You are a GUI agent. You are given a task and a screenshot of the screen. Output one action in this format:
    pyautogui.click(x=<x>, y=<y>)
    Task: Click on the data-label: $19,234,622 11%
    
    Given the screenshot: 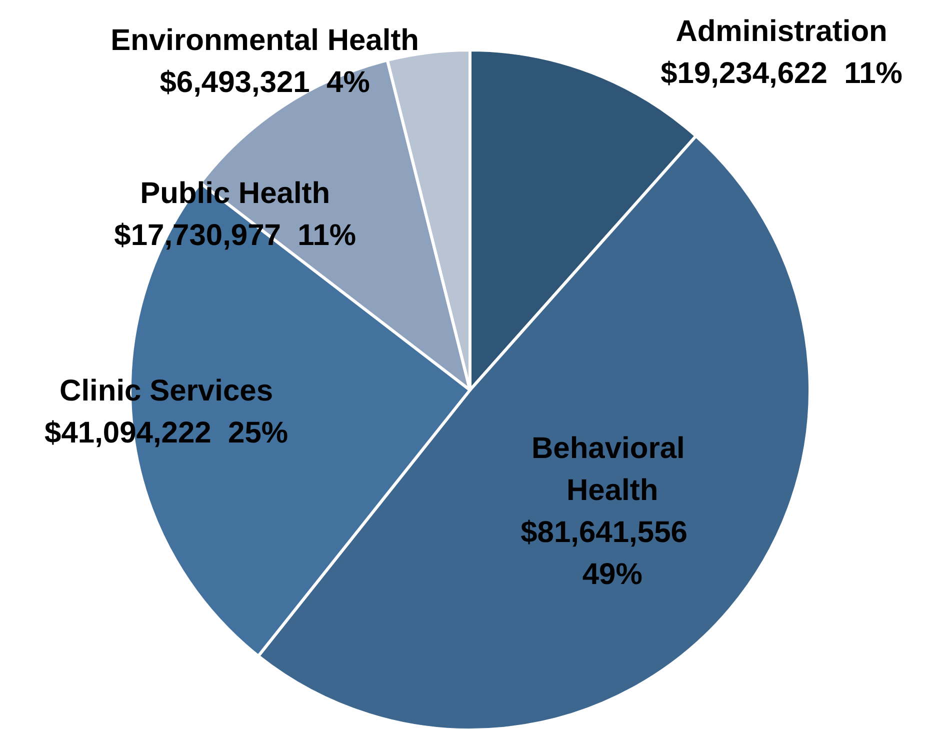 What is the action you would take?
    pyautogui.click(x=781, y=73)
    